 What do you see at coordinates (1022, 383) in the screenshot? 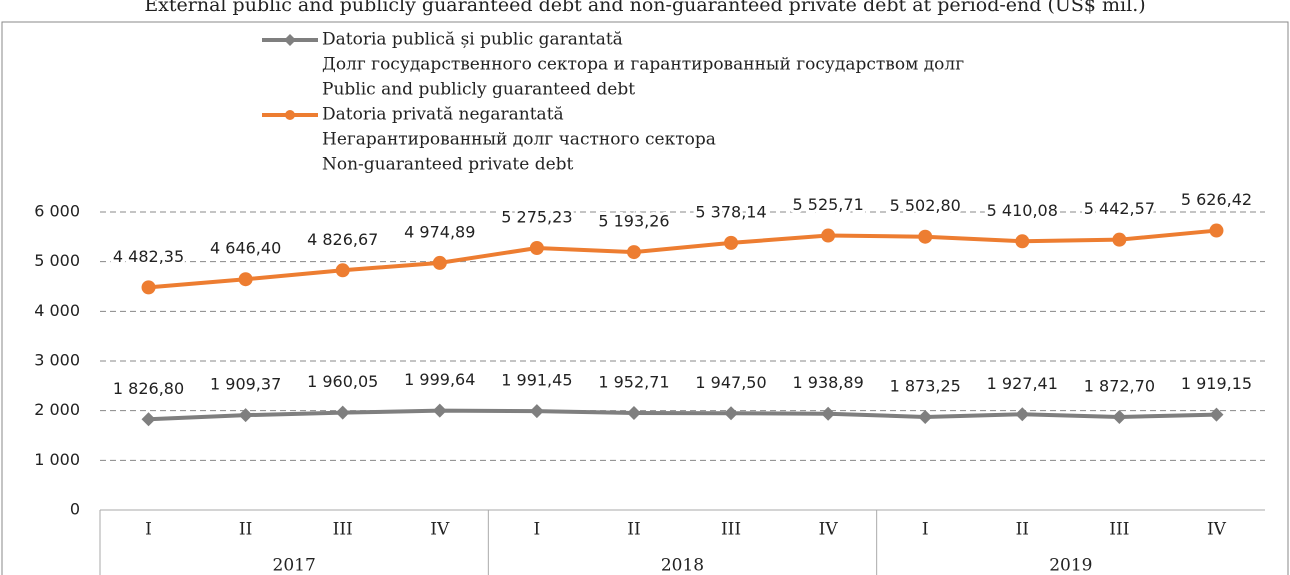
I see `data-label: 1 927,41` at bounding box center [1022, 383].